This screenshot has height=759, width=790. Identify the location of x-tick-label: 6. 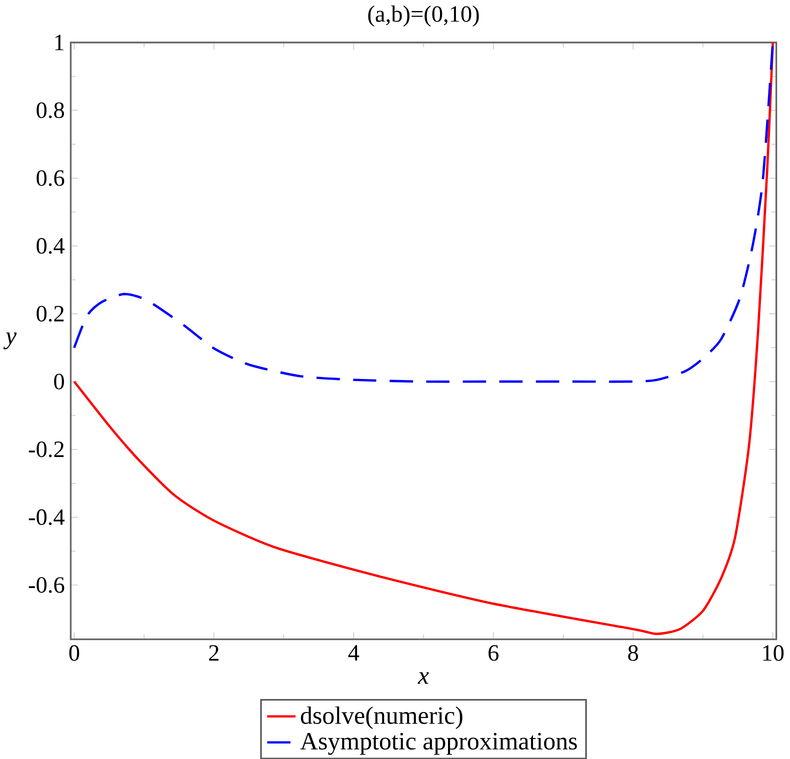
(493, 652).